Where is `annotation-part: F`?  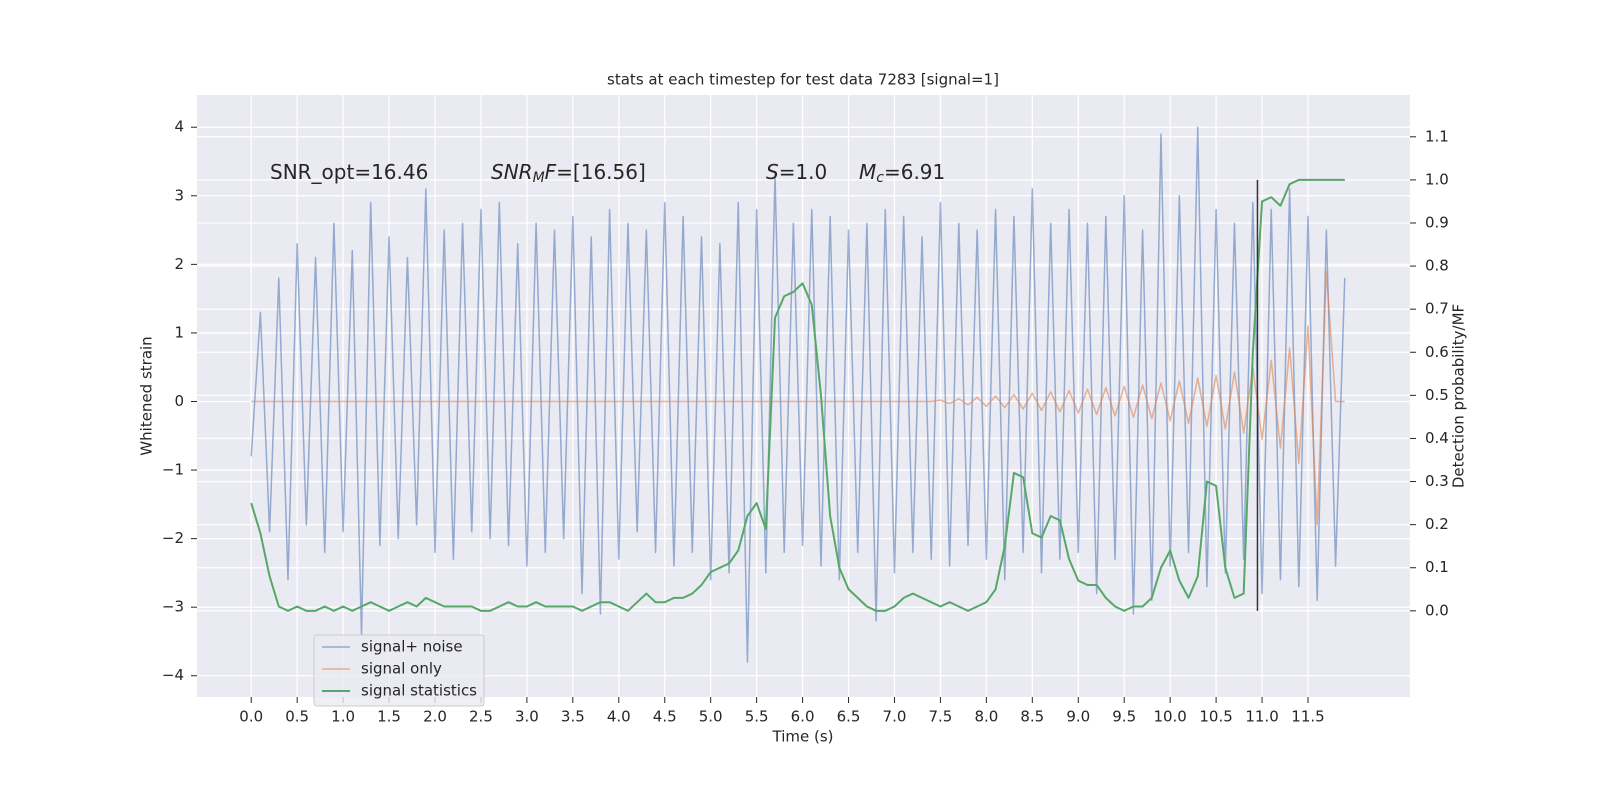 annotation-part: F is located at coordinates (551, 172).